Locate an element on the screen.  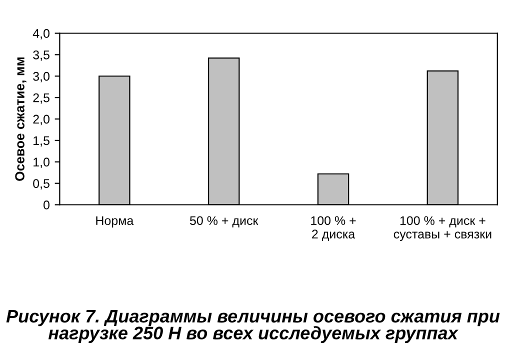
x-tick-label: 50 % + диск is located at coordinates (224, 222).